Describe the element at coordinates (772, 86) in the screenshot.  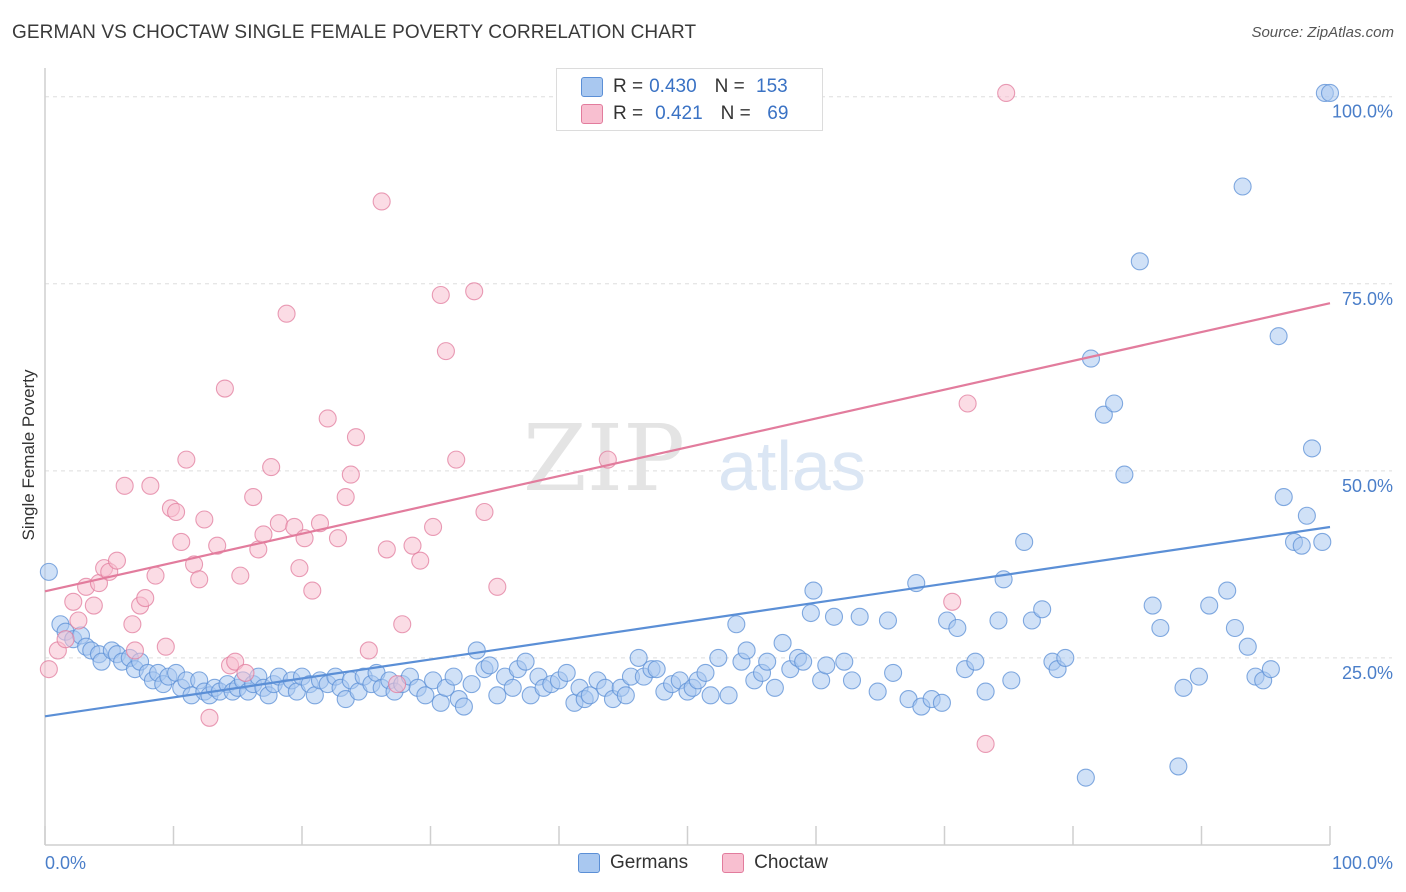
I see `n-value: 153` at that location.